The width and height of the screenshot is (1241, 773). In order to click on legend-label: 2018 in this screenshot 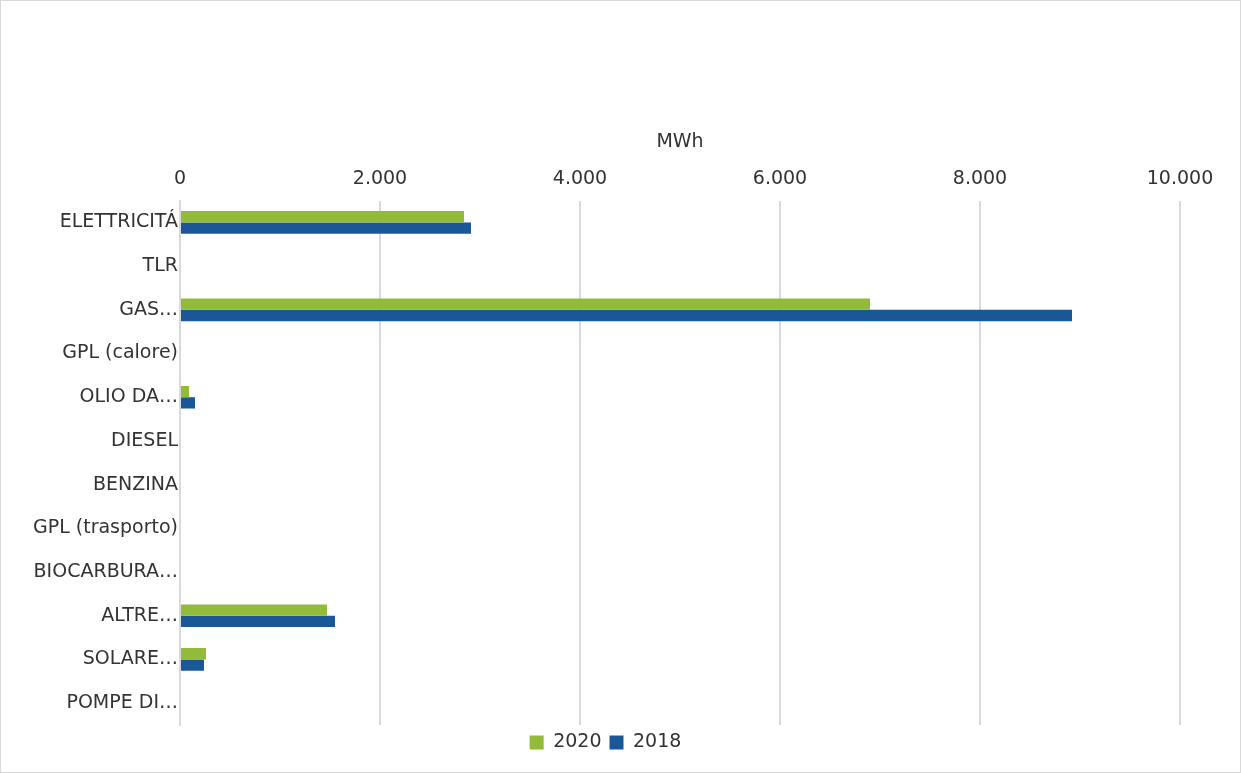, I will do `click(657, 740)`.